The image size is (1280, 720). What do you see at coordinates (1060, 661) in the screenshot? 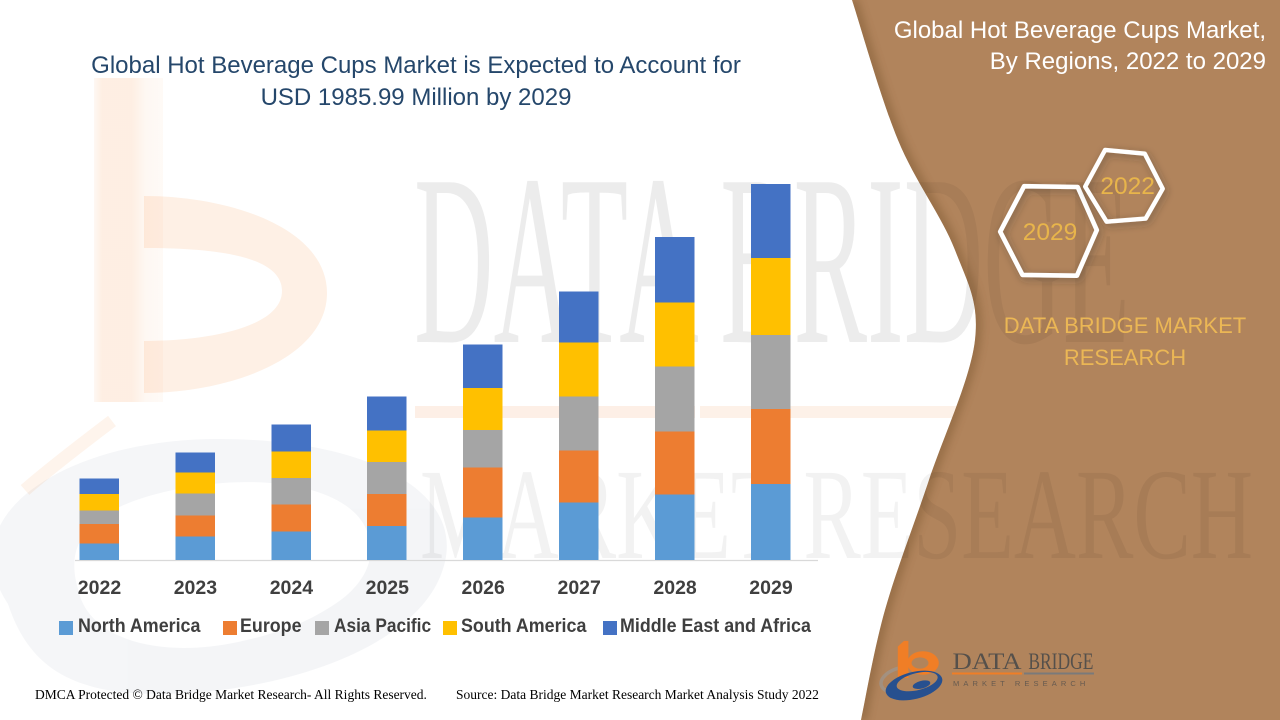
I see `svg-text: BRIDGE` at bounding box center [1060, 661].